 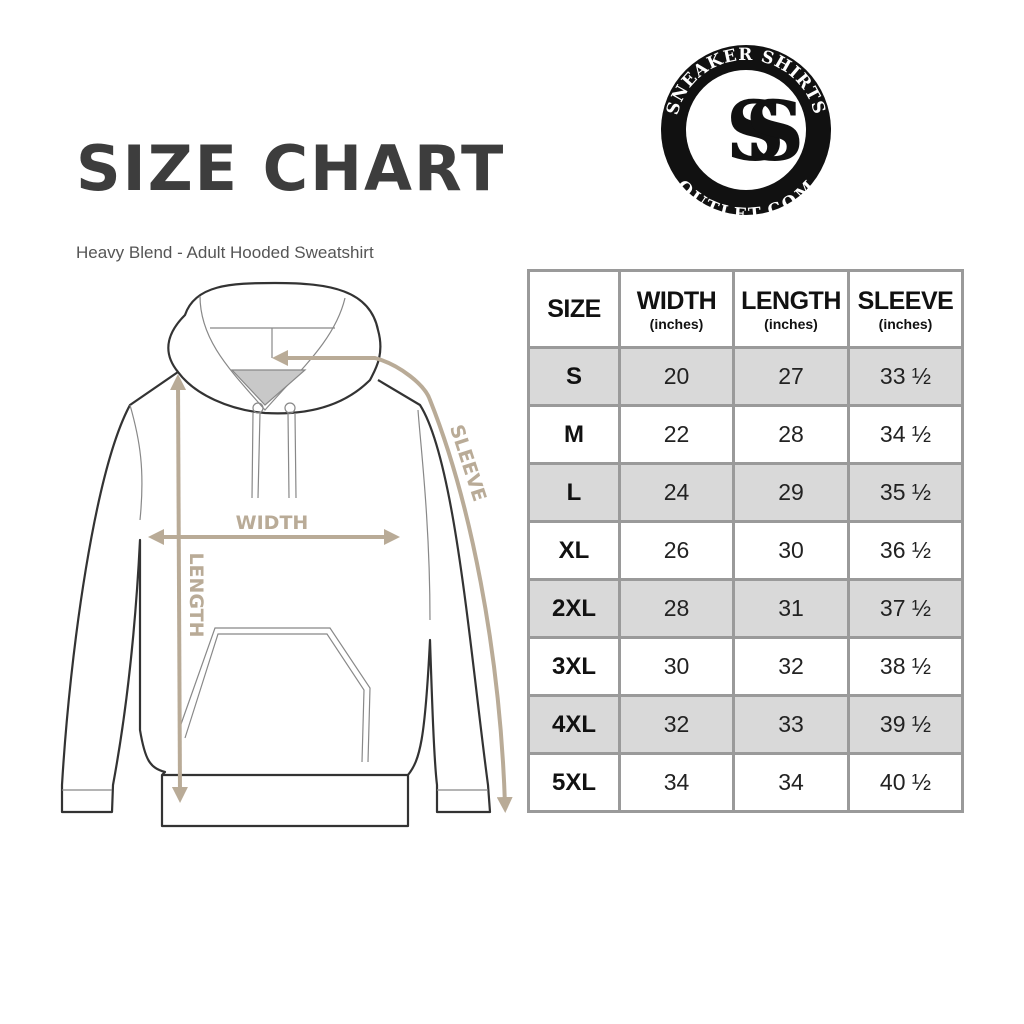 What do you see at coordinates (749, 135) in the screenshot?
I see `brand-logo: SNEAKER SHIRTS OUTLET.COM SS` at bounding box center [749, 135].